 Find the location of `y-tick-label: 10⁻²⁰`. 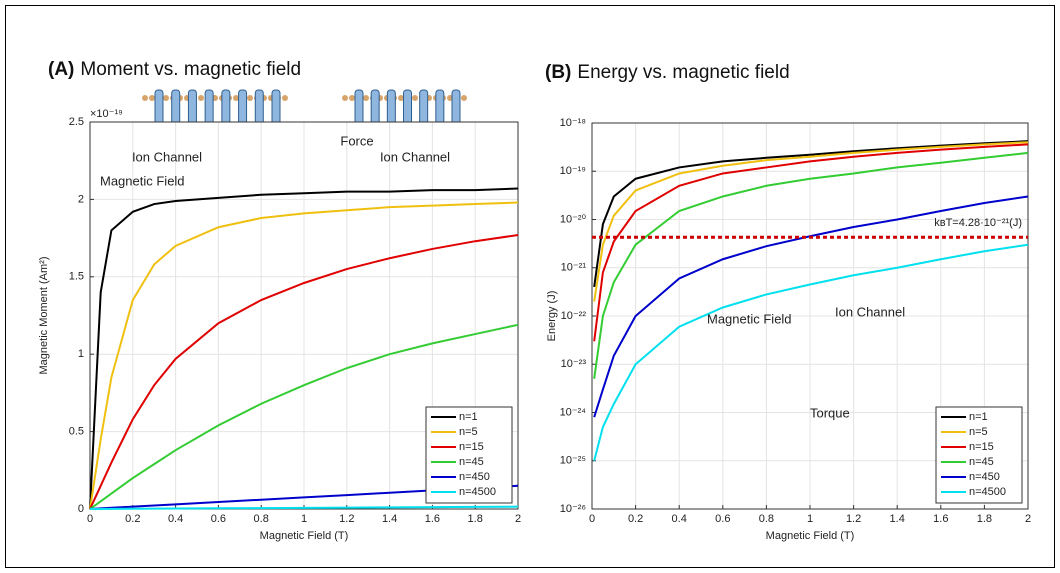

y-tick-label: 10⁻²⁰ is located at coordinates (573, 219).